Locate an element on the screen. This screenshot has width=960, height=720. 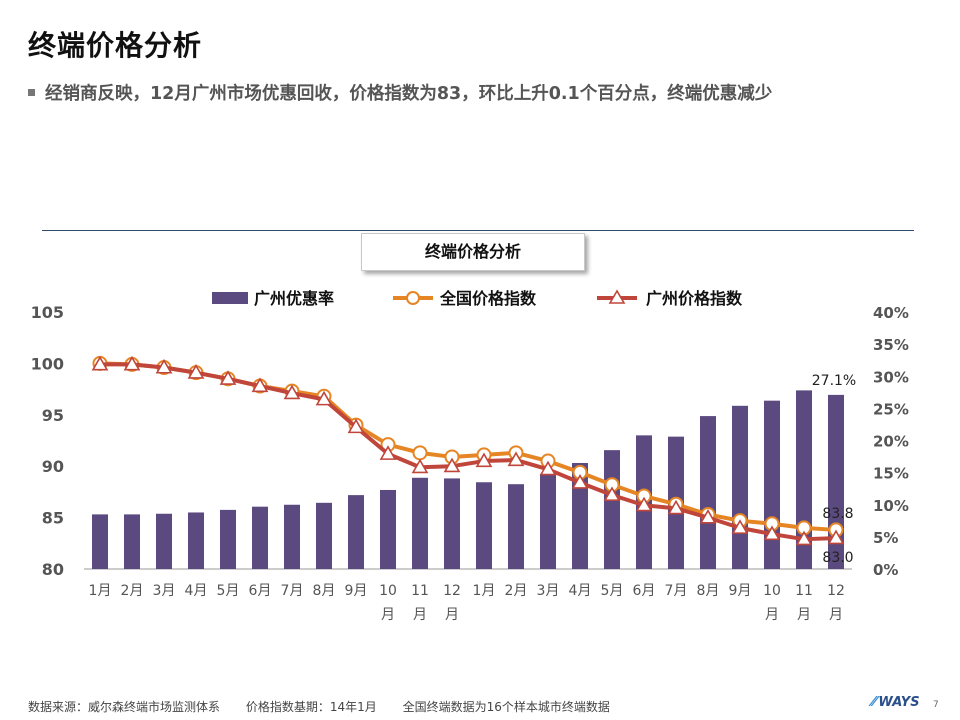
right-axis-tick-label: 0% is located at coordinates (885, 570).